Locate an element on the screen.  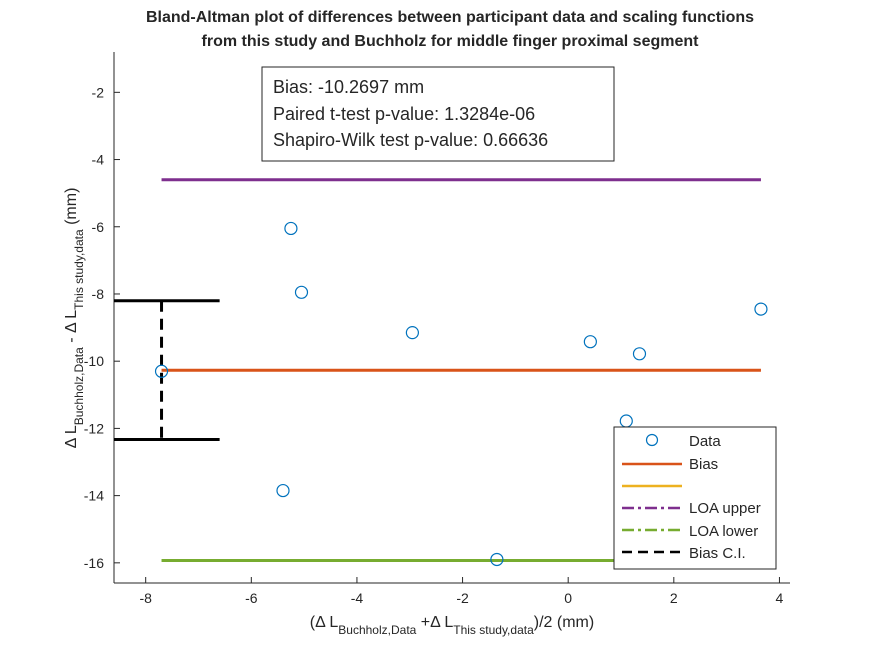
legend: Data Bias LOA upper LOA lower Bias C.I. is located at coordinates (695, 498).